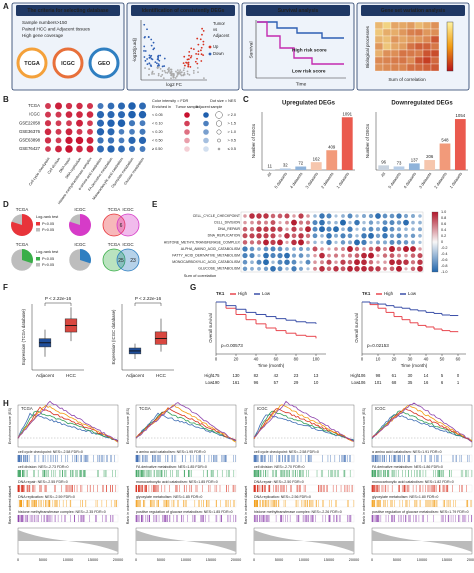 The width and height of the screenshot is (474, 573). Describe the element at coordinates (10, 426) in the screenshot. I see `axis-label: Enrichment score (ES)` at that location.